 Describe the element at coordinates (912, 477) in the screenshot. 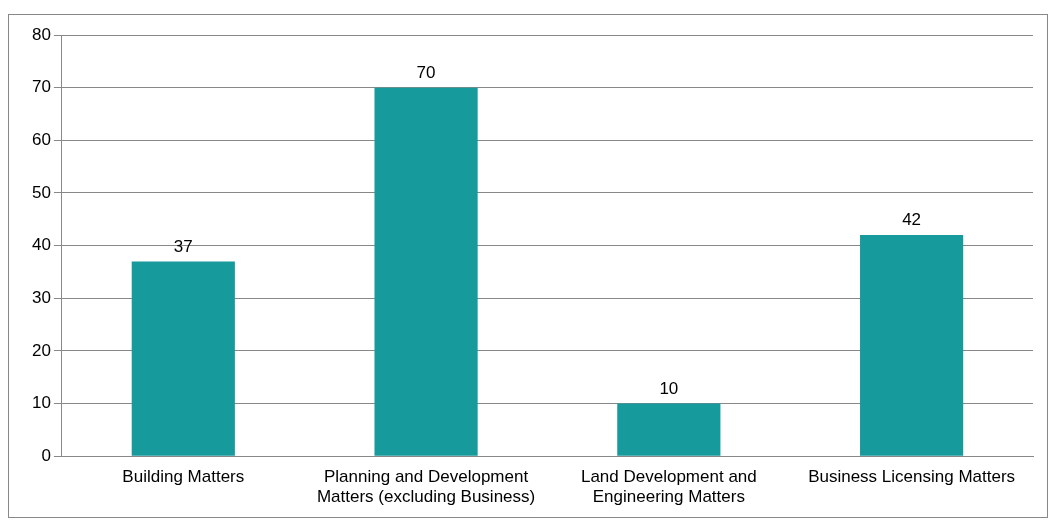

I see `x-tick-label: Business Licensing Matters` at that location.